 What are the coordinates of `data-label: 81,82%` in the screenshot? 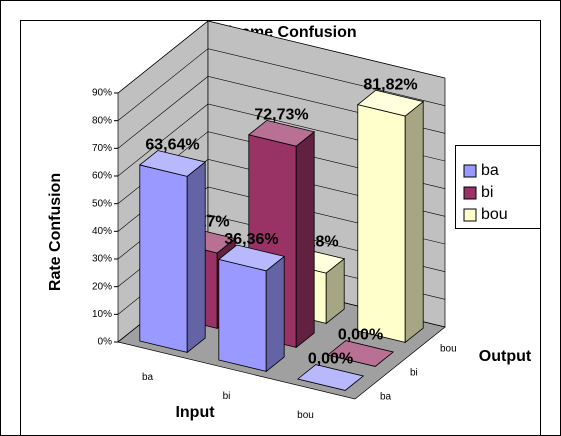 It's located at (390, 84).